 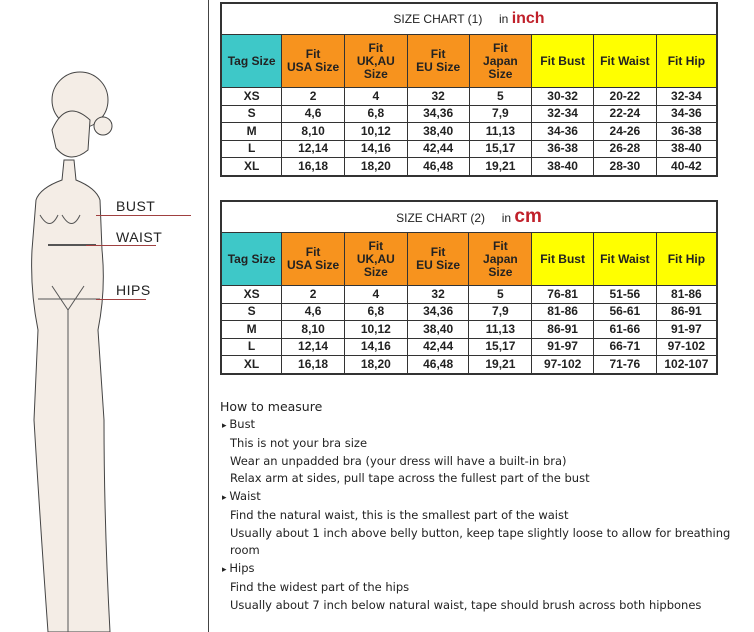 What do you see at coordinates (686, 166) in the screenshot?
I see `table-cell: 40-42` at bounding box center [686, 166].